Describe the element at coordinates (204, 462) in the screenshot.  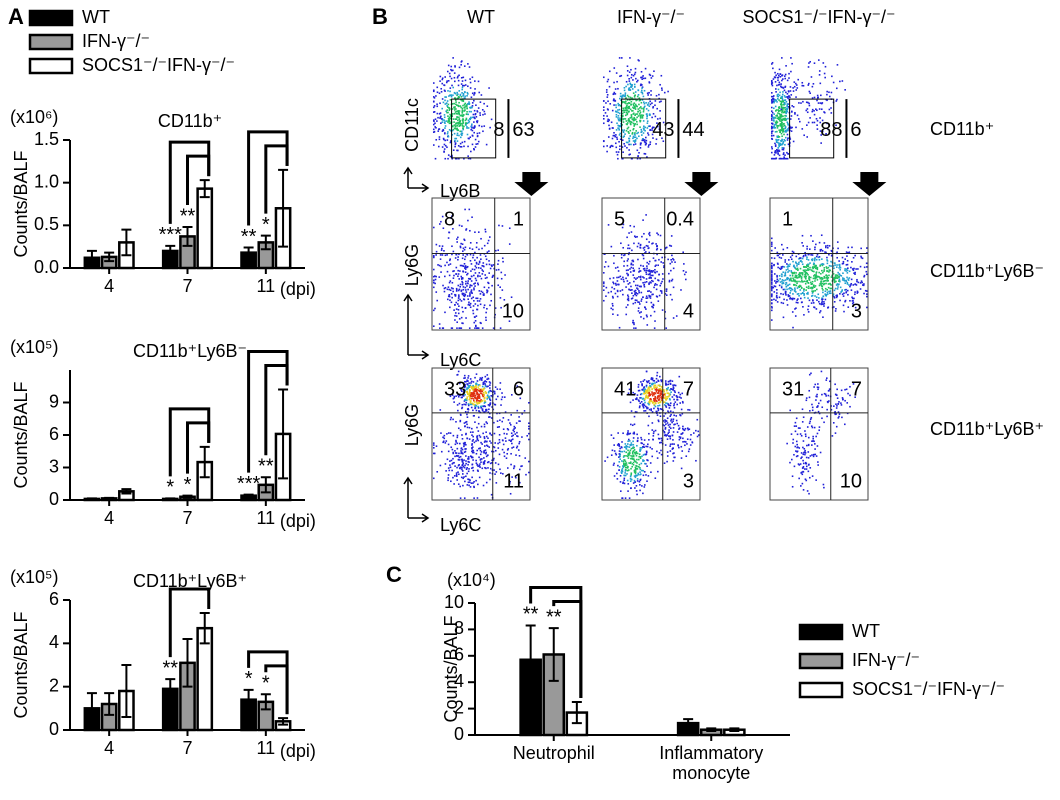
I see `error-bar` at that location.